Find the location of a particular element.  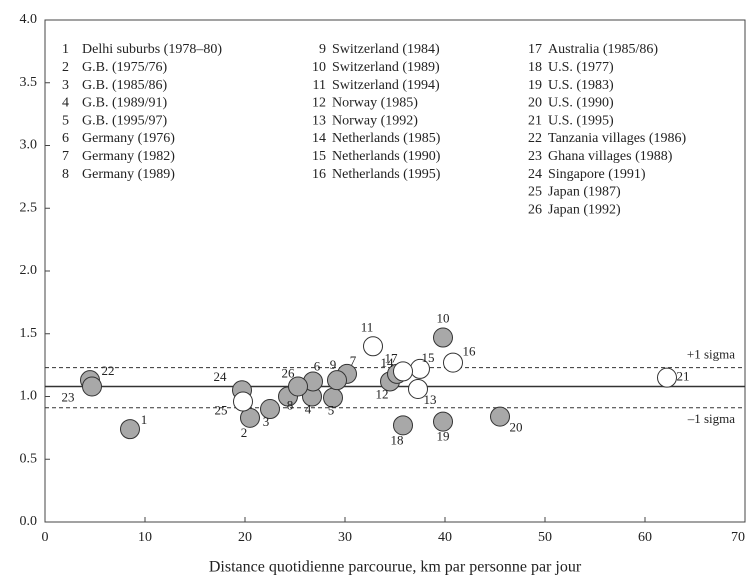

key-number: 23 is located at coordinates (535, 156).